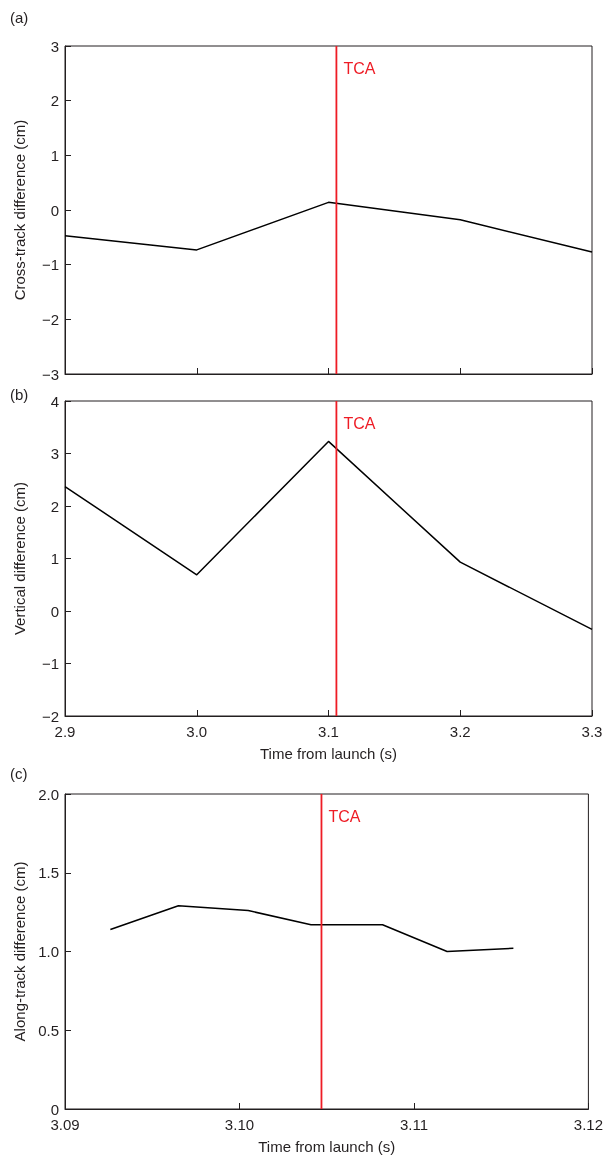 This screenshot has height=1165, width=606. Describe the element at coordinates (65, 1124) in the screenshot. I see `x-tick-label: 3.09` at that location.